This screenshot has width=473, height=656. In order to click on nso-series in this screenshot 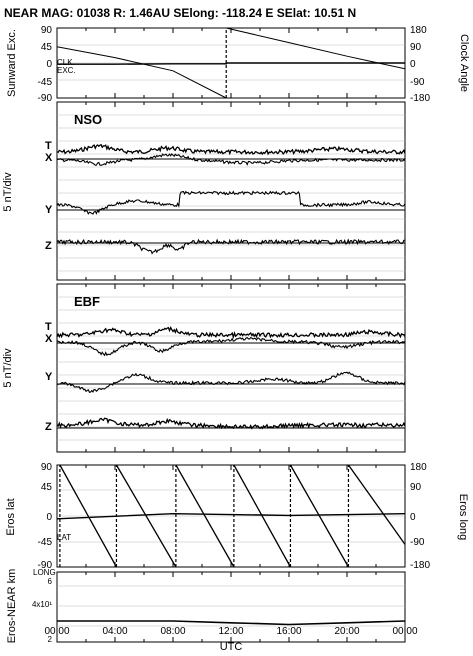, I will do `click(231, 199)`.